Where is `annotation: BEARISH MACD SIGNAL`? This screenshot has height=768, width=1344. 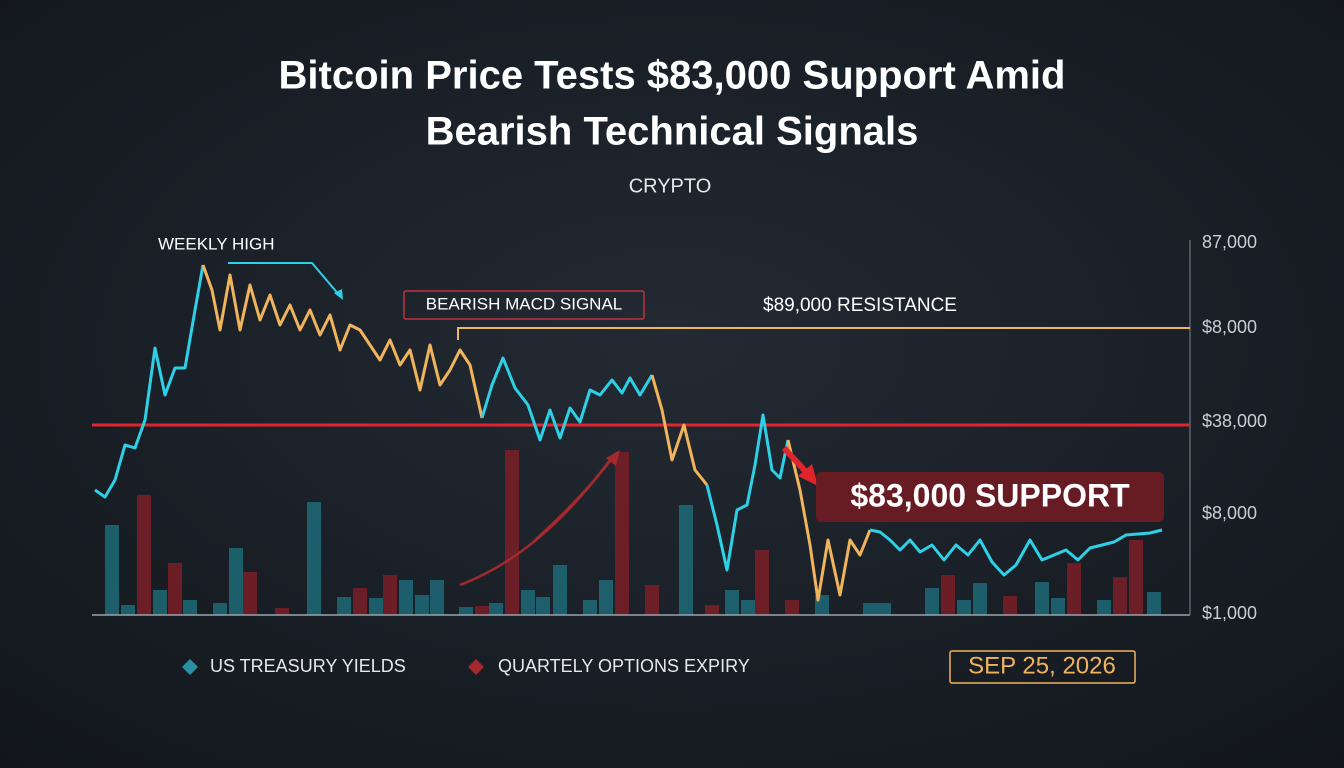 annotation: BEARISH MACD SIGNAL is located at coordinates (524, 303).